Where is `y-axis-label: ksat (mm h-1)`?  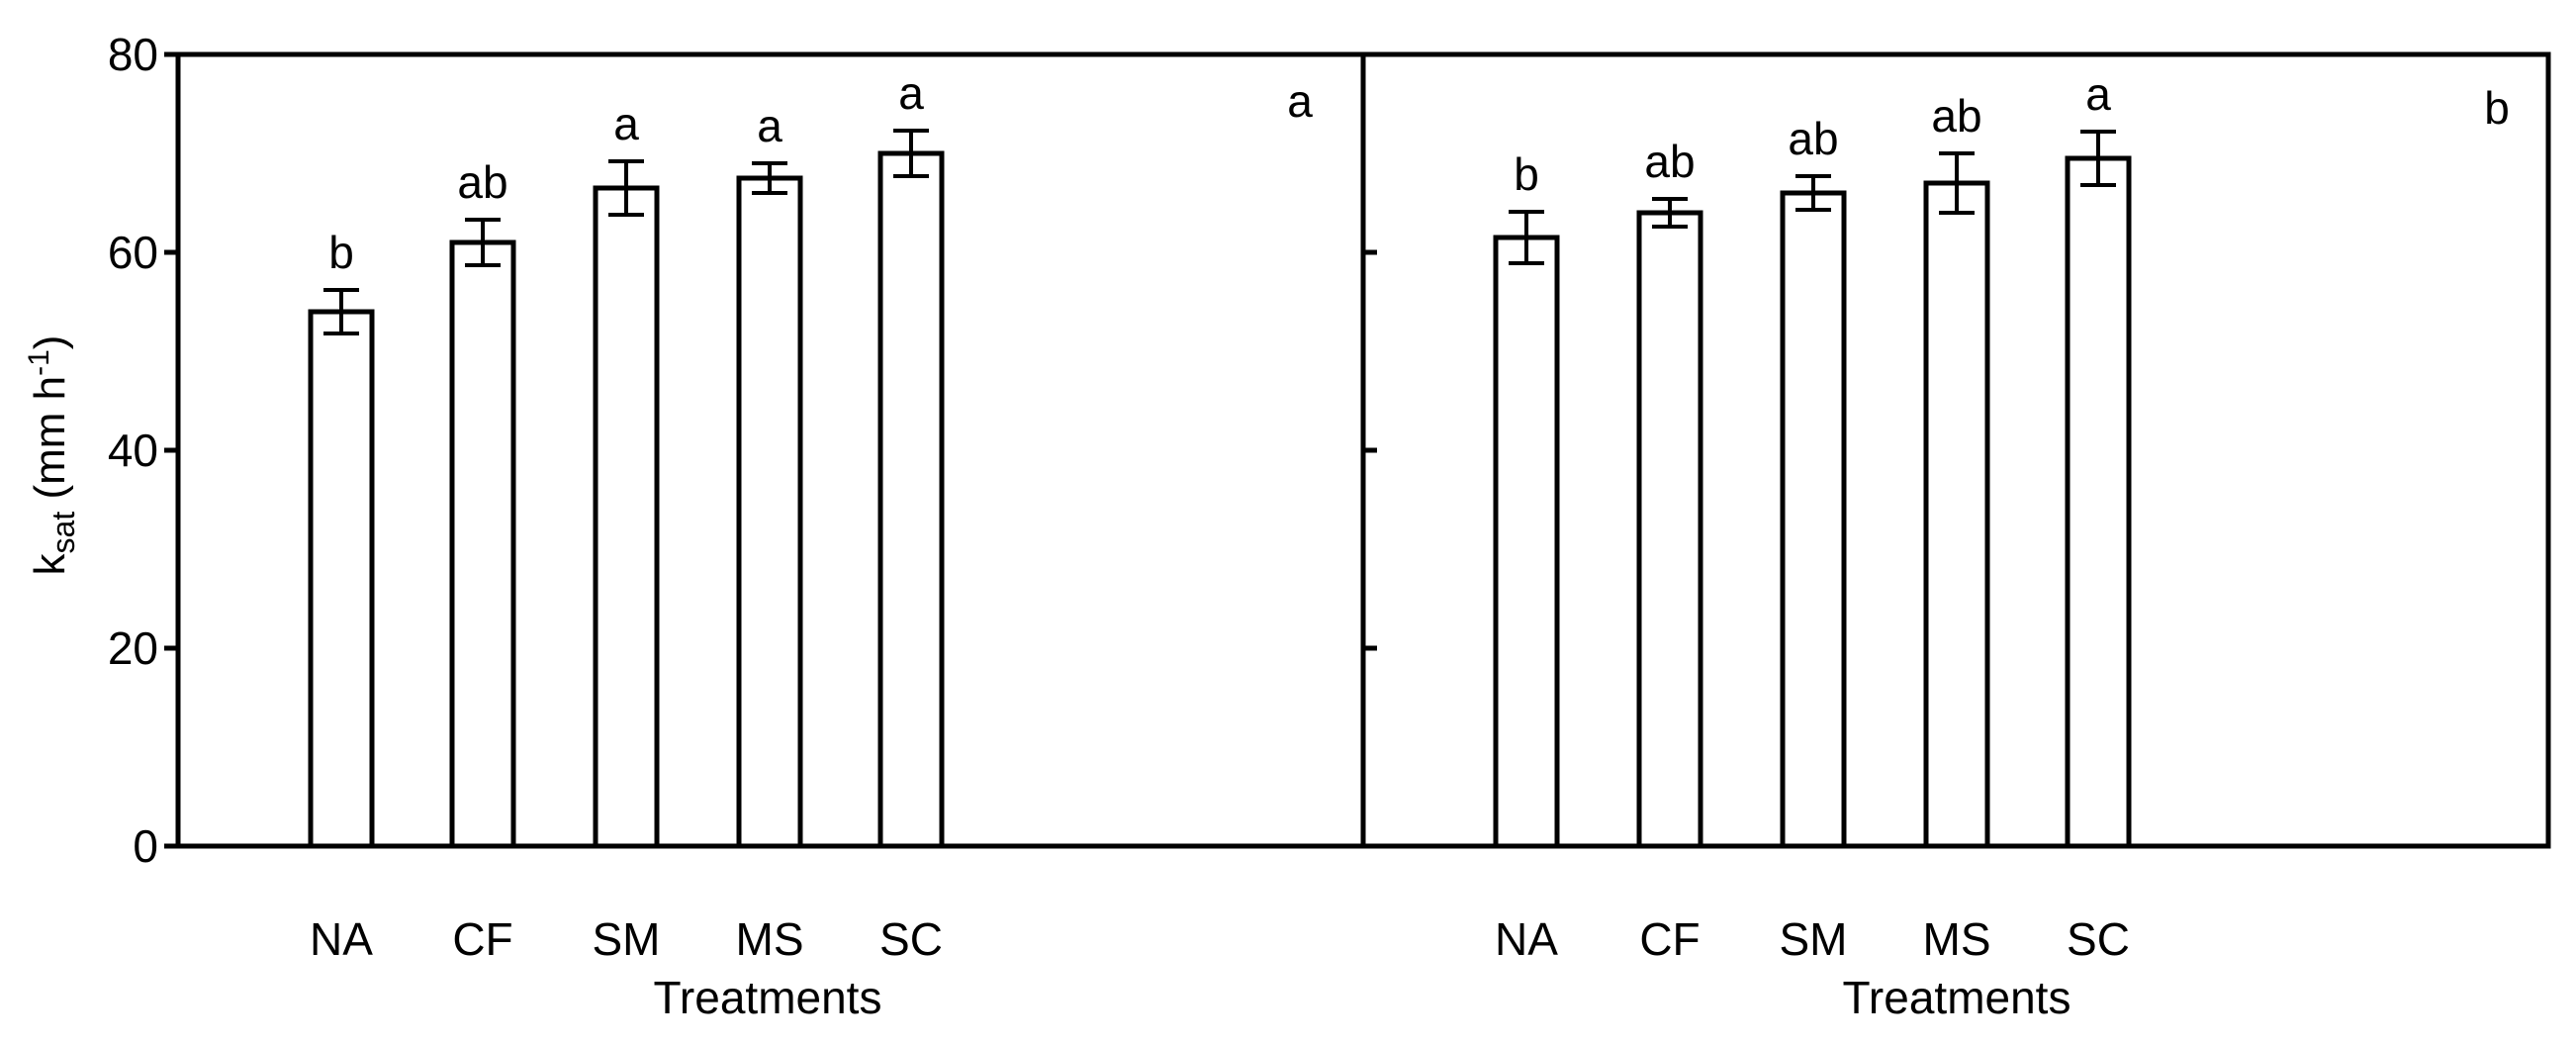 y-axis-label: ksat (mm h-1) is located at coordinates (52, 456).